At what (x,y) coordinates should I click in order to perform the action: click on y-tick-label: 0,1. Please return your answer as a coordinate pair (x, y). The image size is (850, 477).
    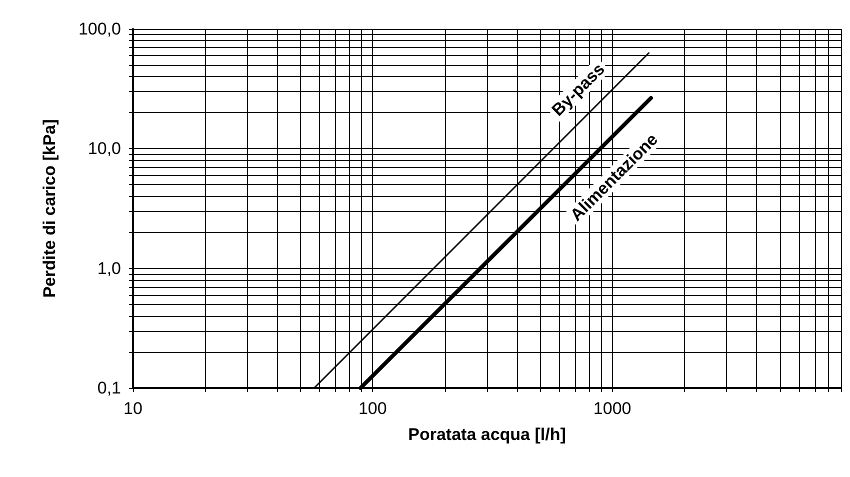
    Looking at the image, I should click on (109, 388).